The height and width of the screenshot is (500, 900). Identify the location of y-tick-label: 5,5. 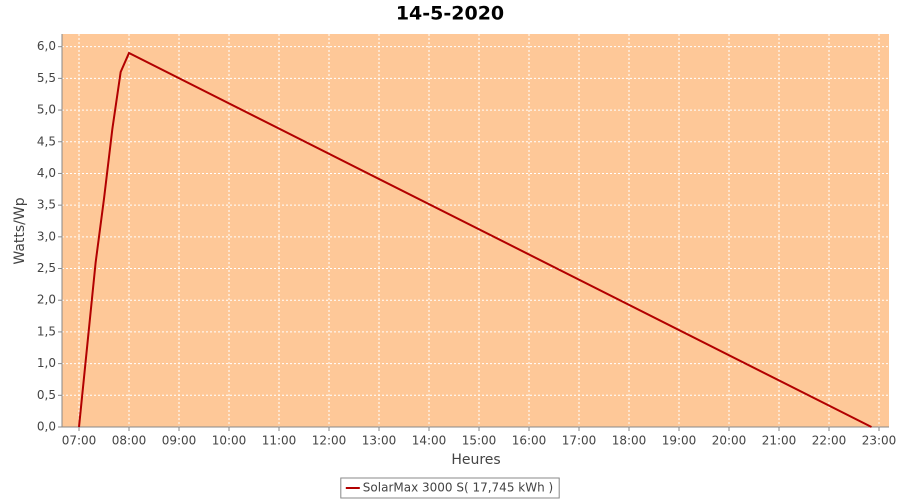
(46, 78).